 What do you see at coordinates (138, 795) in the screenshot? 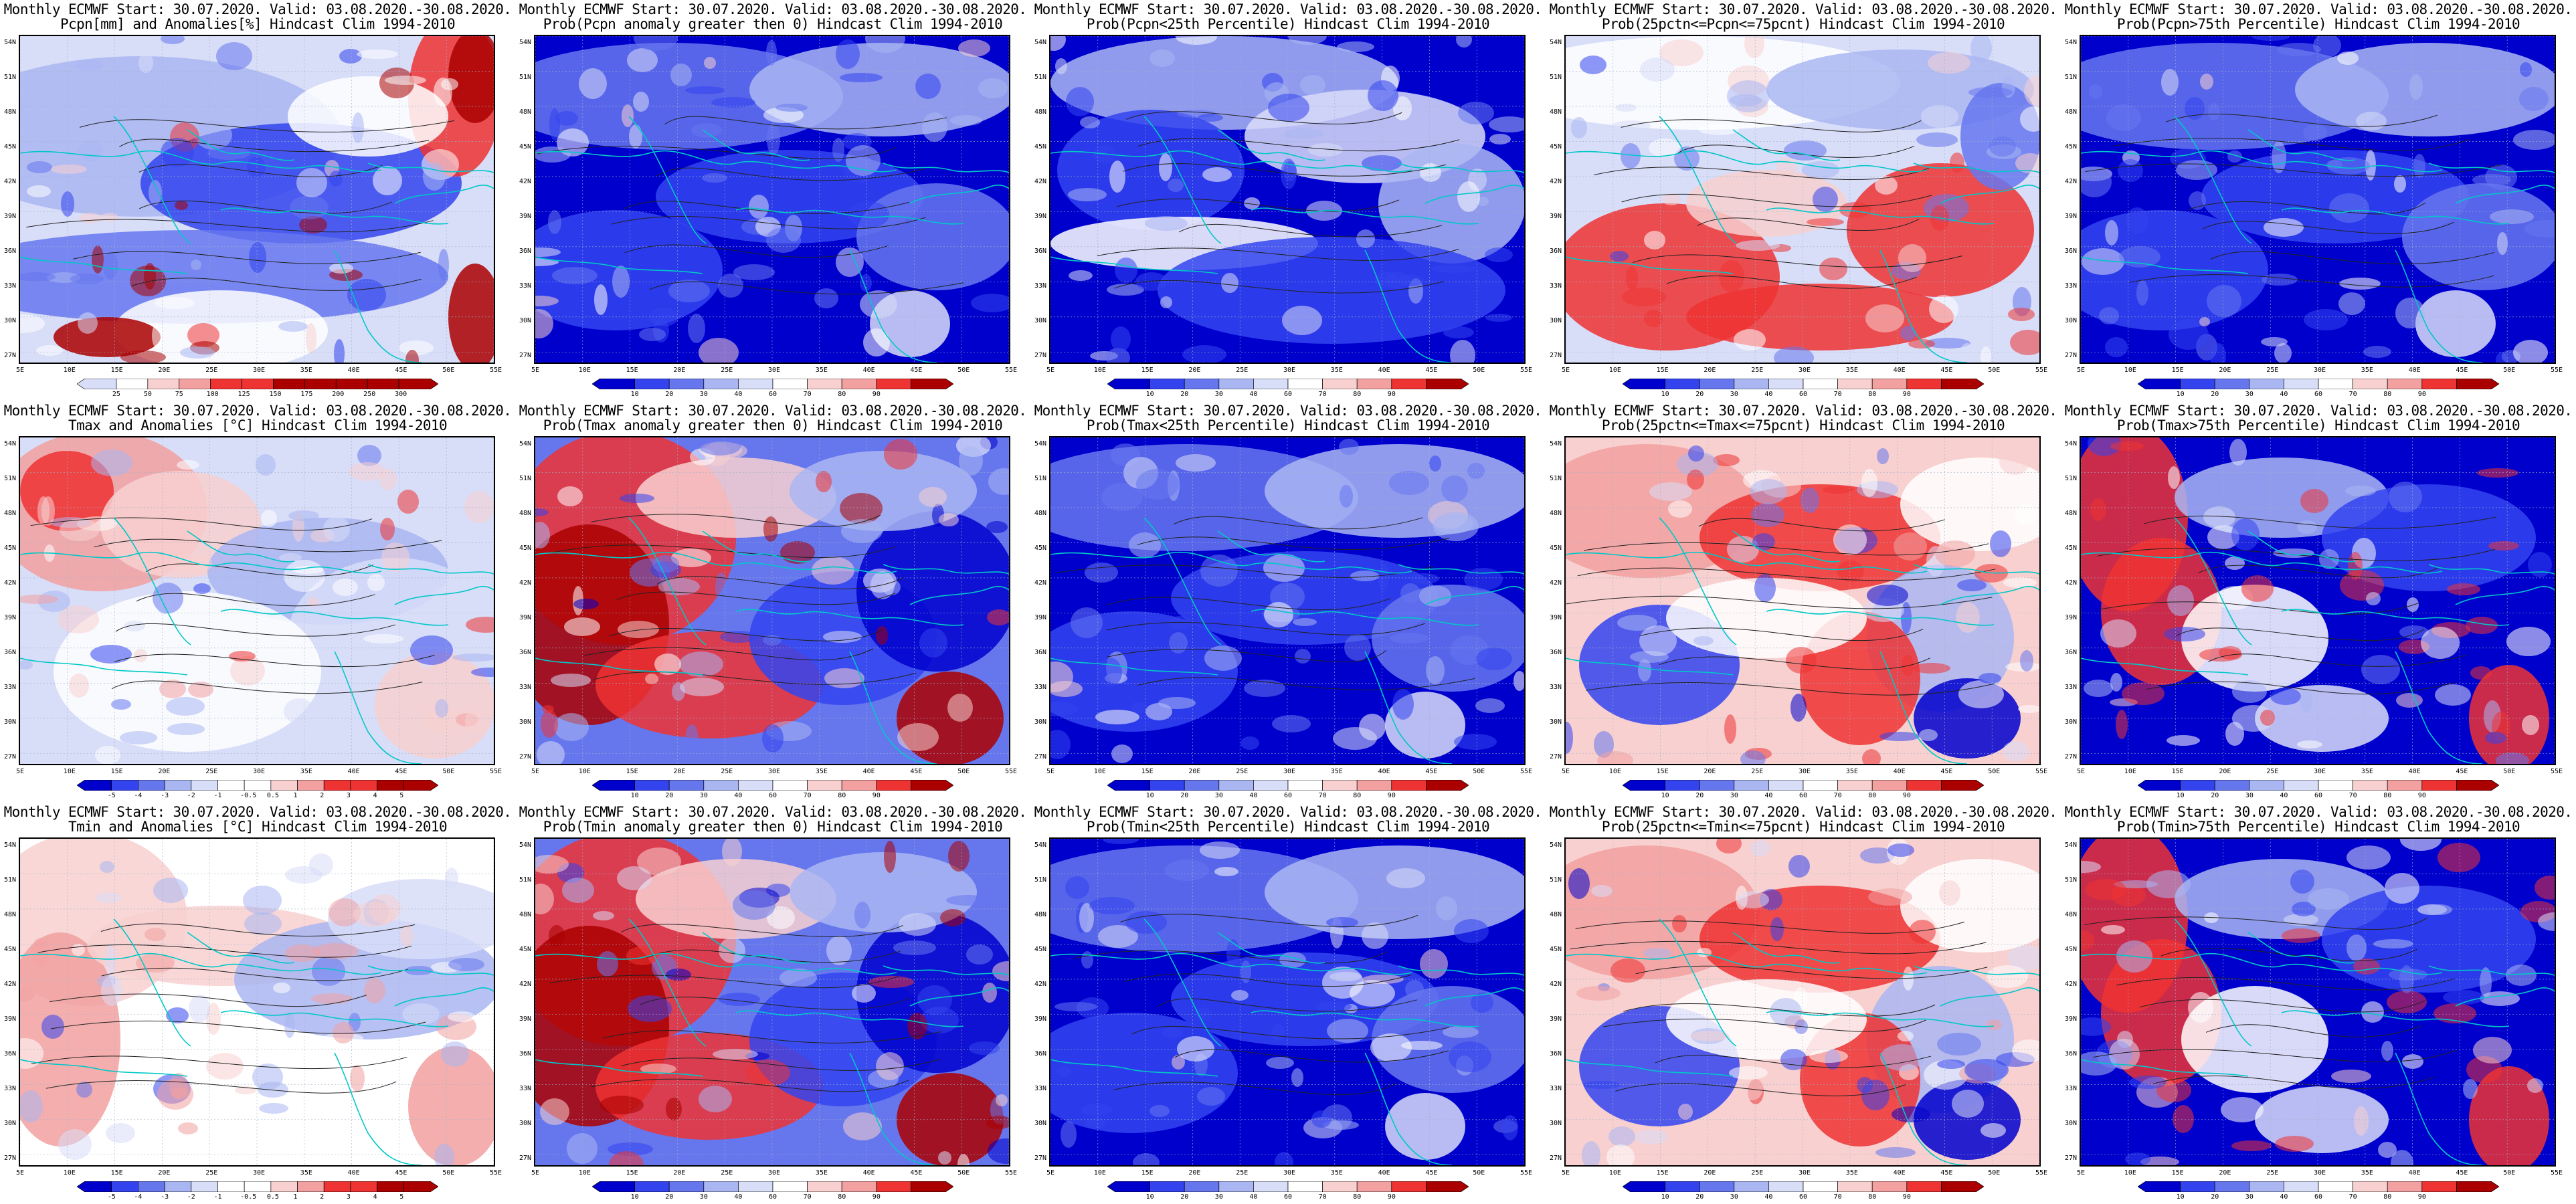
I see `colorbar-tick-label: -4` at bounding box center [138, 795].